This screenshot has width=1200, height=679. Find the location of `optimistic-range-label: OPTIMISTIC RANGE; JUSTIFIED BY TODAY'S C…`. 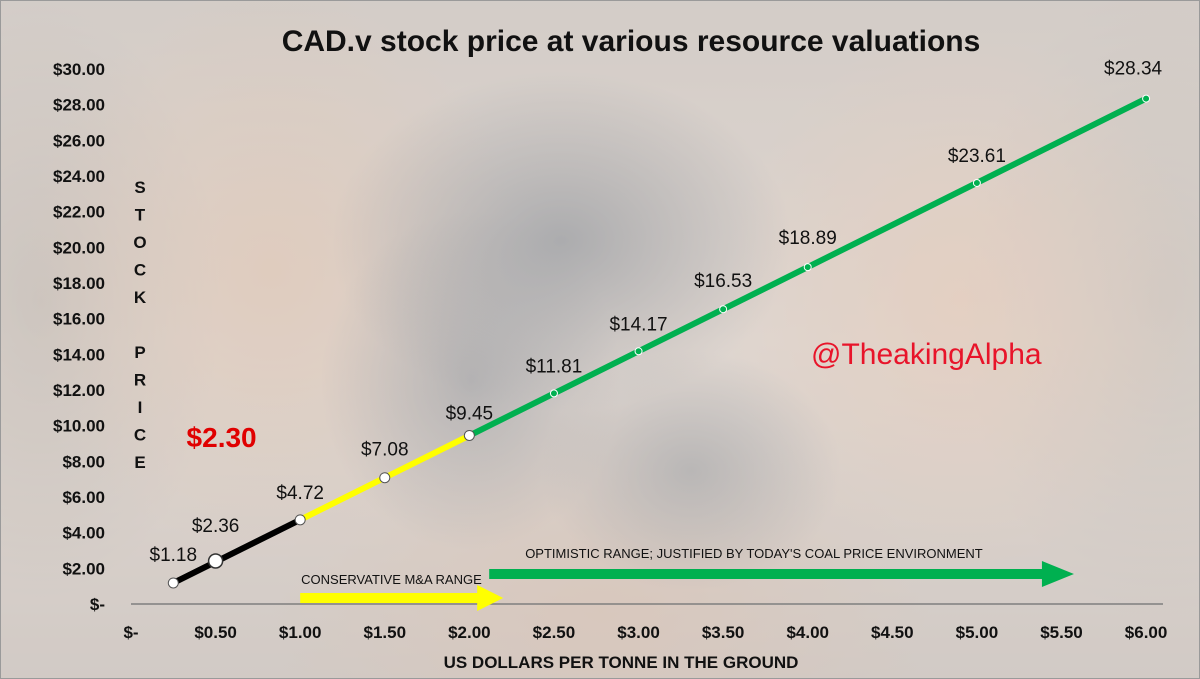

optimistic-range-label: OPTIMISTIC RANGE; JUSTIFIED BY TODAY'S C… is located at coordinates (754, 553).